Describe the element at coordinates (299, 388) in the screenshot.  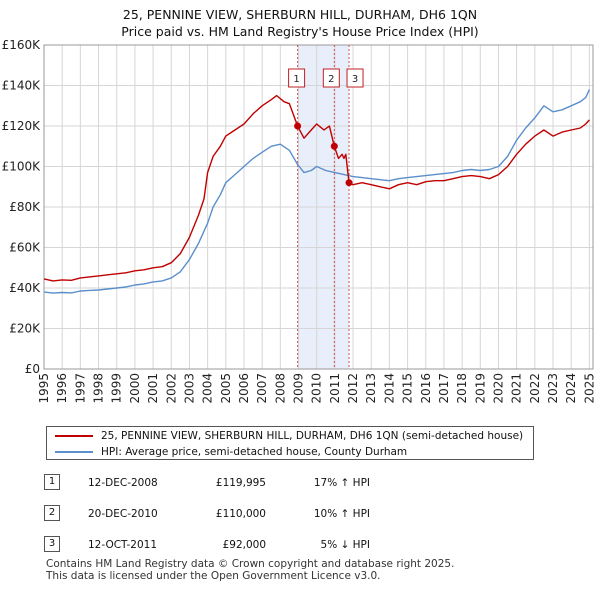
I see `x-tick-label: 2009` at that location.